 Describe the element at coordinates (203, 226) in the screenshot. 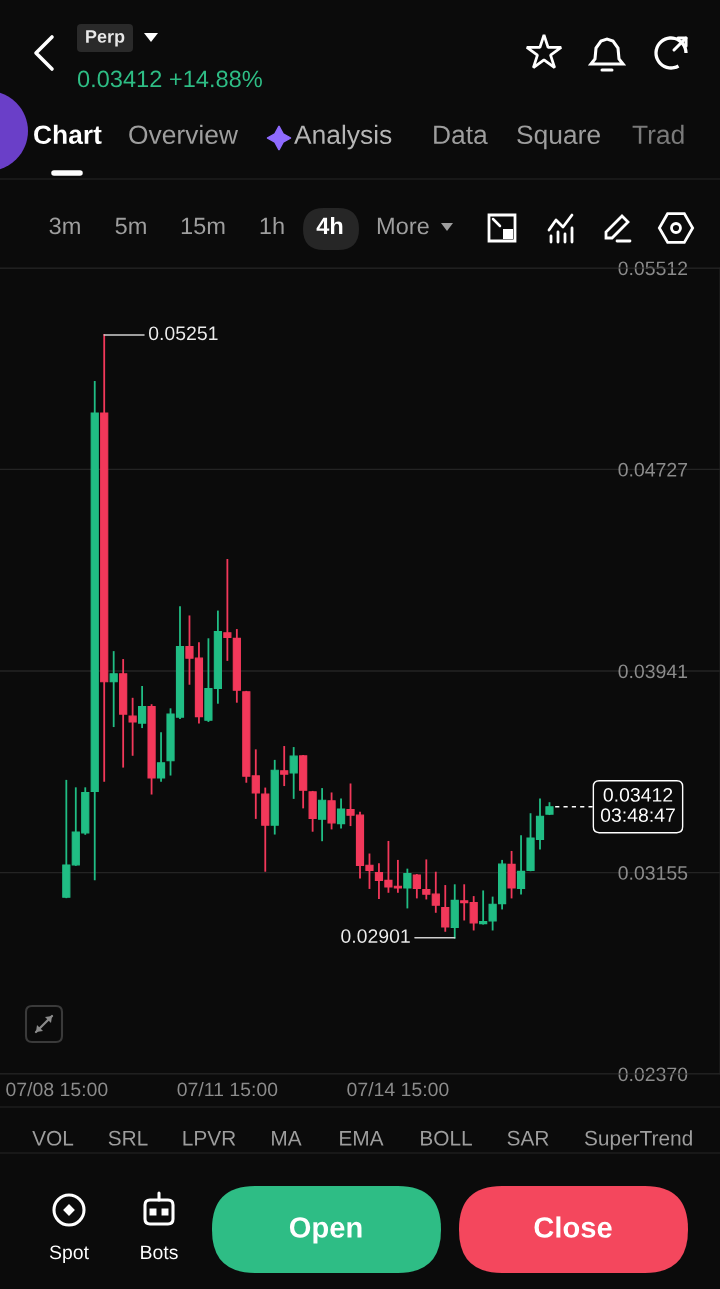

I see `text: 15m` at that location.